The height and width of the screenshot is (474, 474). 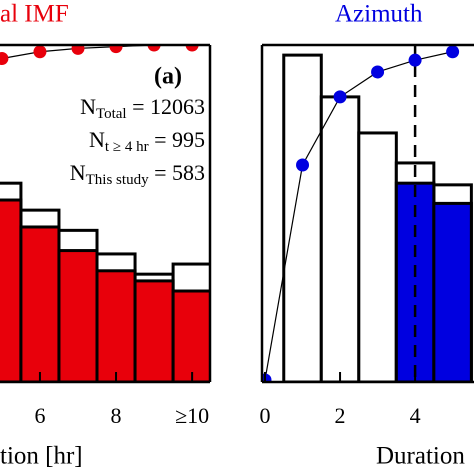 I want to click on x-tick-label: ≥10, so click(x=192, y=415).